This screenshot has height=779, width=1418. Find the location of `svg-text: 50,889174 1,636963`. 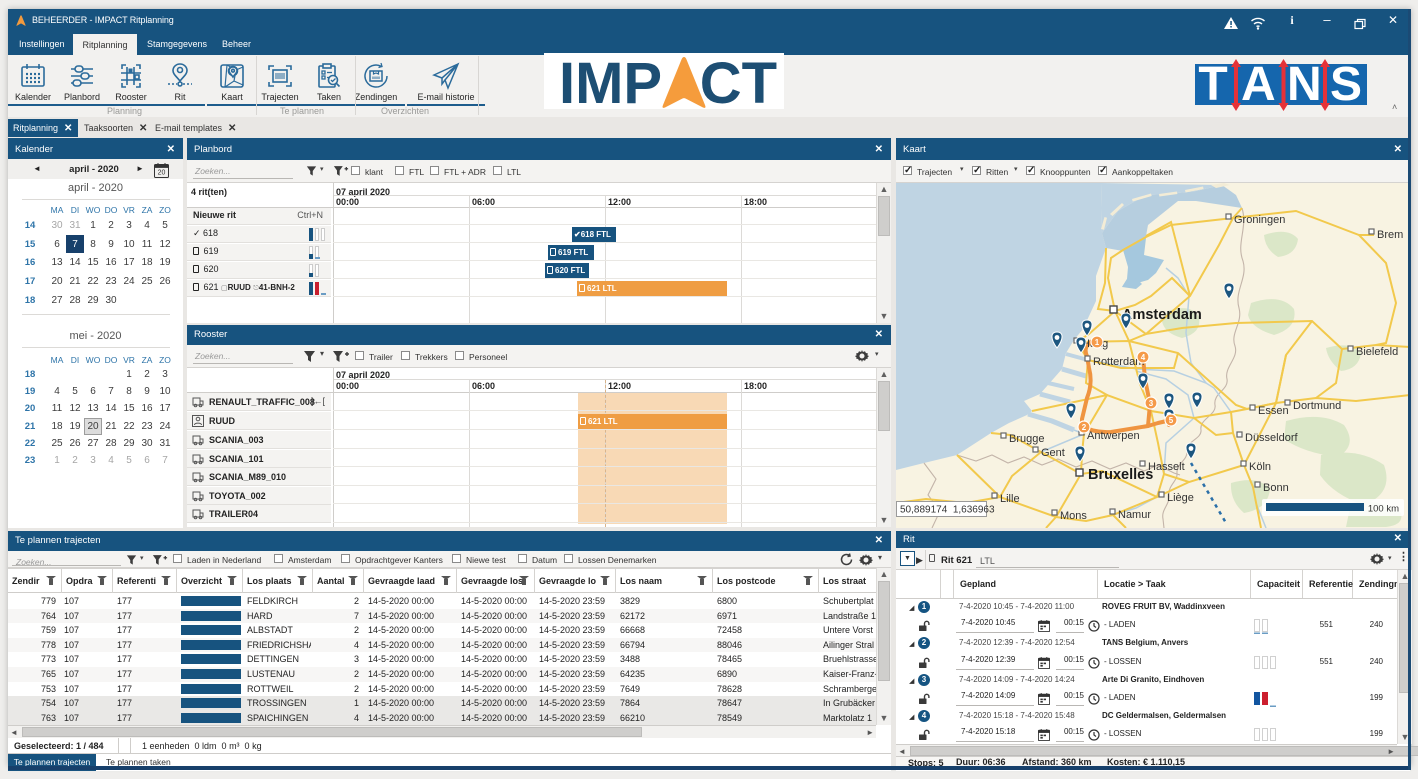

svg-text: 50,889174 1,636963 is located at coordinates (947, 510).